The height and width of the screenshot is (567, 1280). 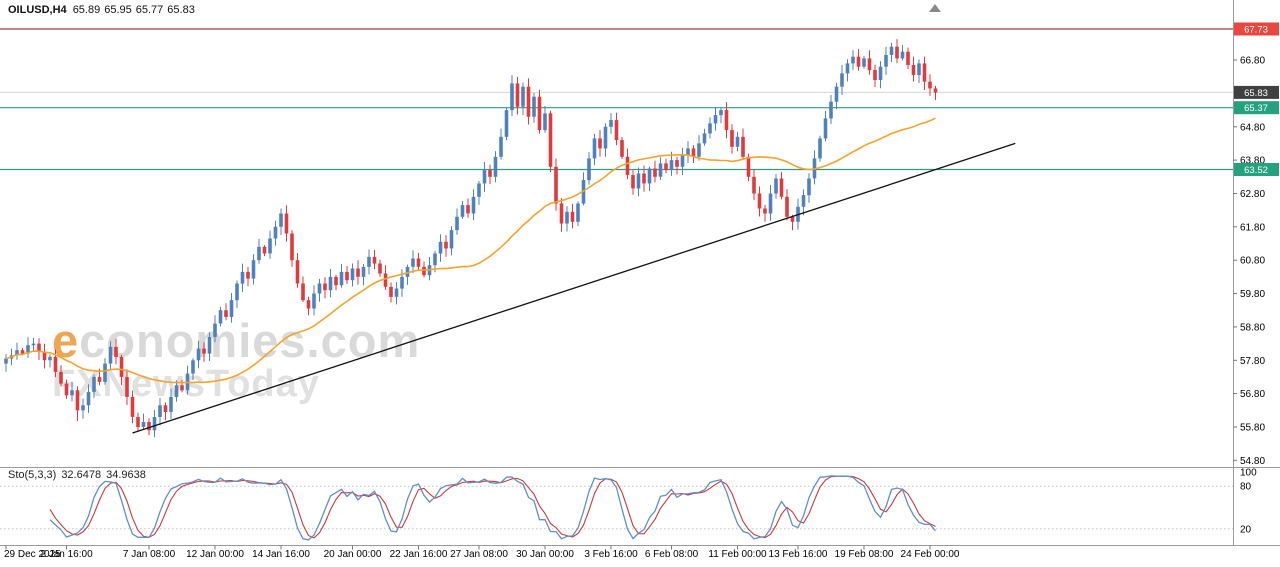 What do you see at coordinates (1252, 294) in the screenshot?
I see `svg-text: 59.80` at bounding box center [1252, 294].